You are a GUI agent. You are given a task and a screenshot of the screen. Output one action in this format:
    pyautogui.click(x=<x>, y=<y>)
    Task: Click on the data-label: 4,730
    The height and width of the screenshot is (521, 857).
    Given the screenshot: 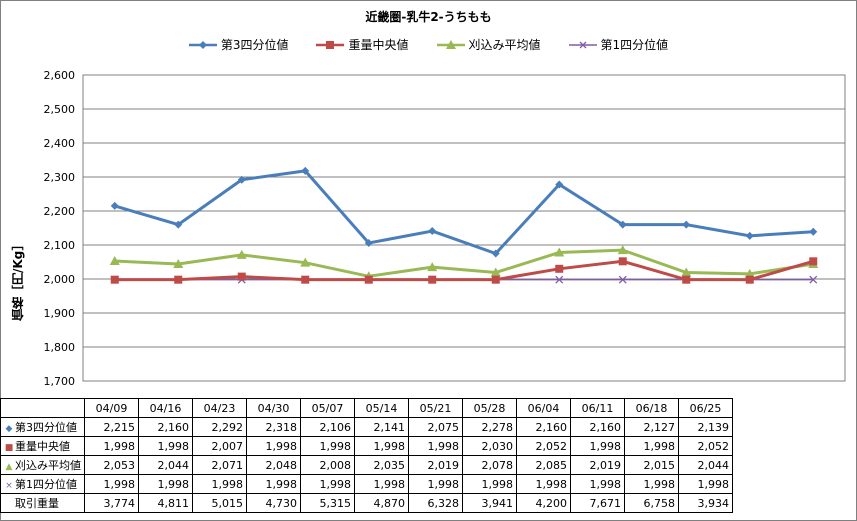 What is the action you would take?
    pyautogui.click(x=273, y=503)
    